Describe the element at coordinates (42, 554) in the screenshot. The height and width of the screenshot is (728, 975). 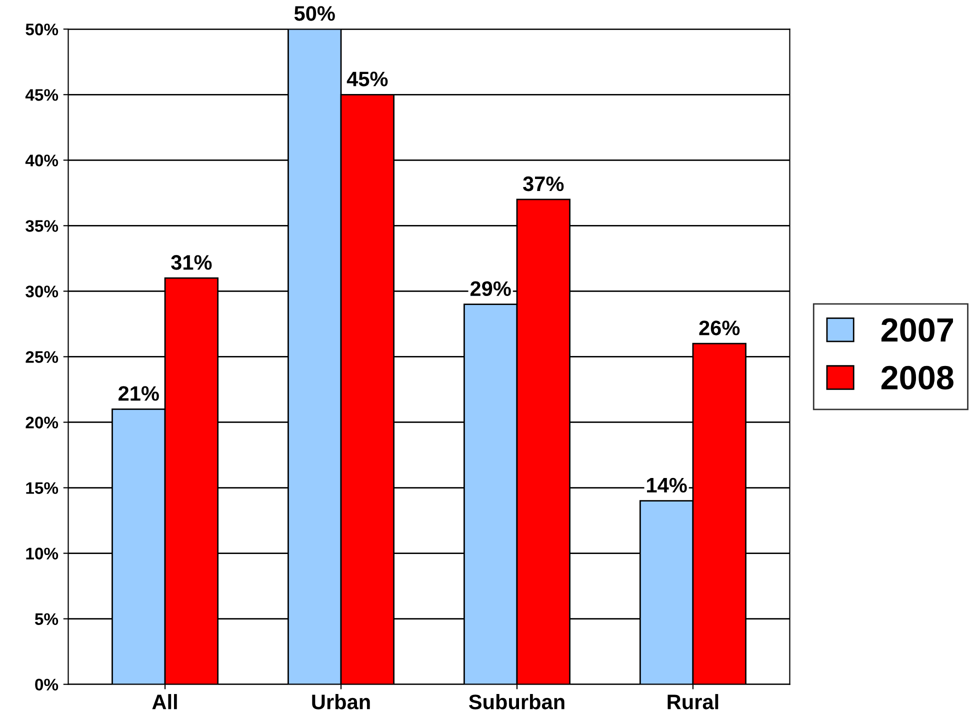
I see `y-tick-label: 10%` at that location.